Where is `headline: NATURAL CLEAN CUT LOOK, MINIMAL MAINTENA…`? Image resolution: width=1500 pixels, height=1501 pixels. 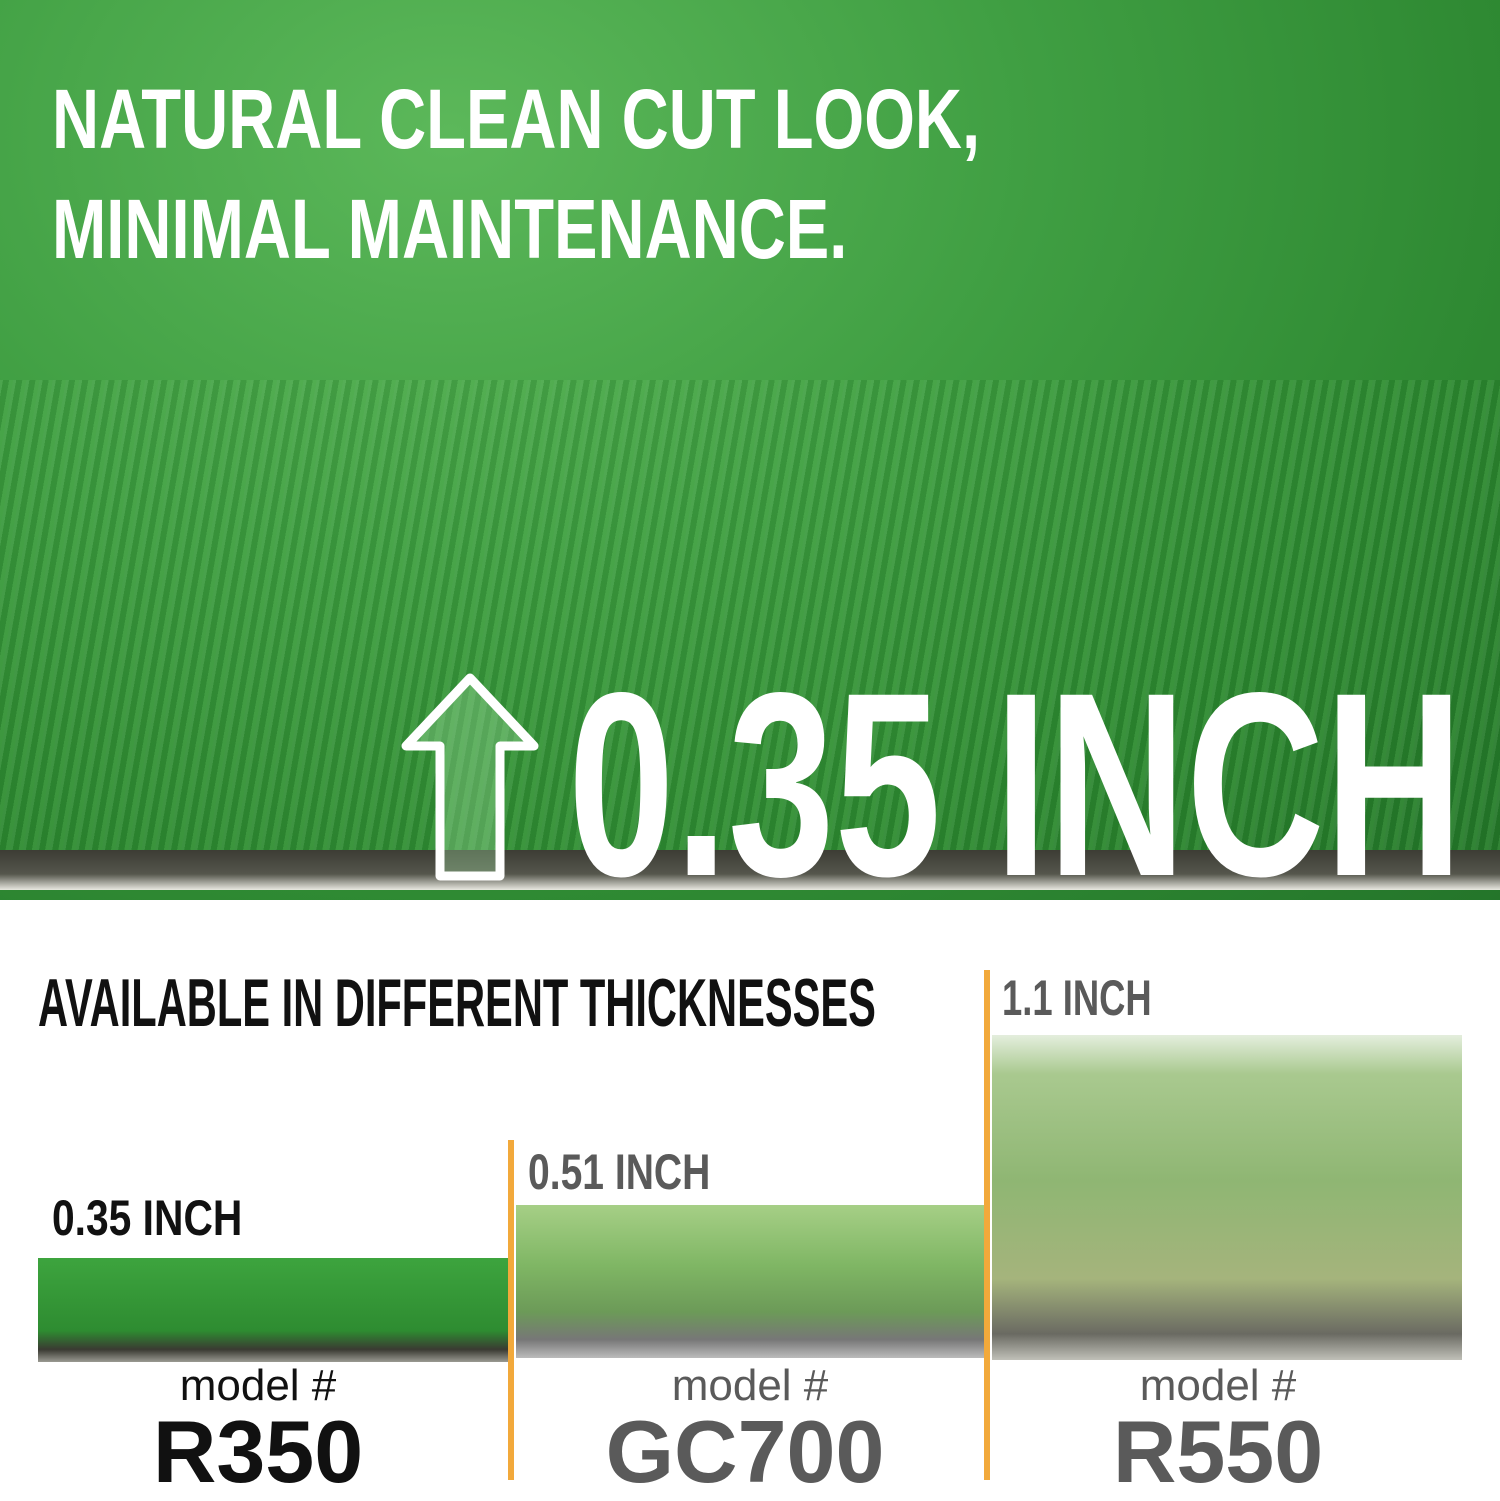 headline: NATURAL CLEAN CUT LOOK, MINIMAL MAINTENA… is located at coordinates (516, 174).